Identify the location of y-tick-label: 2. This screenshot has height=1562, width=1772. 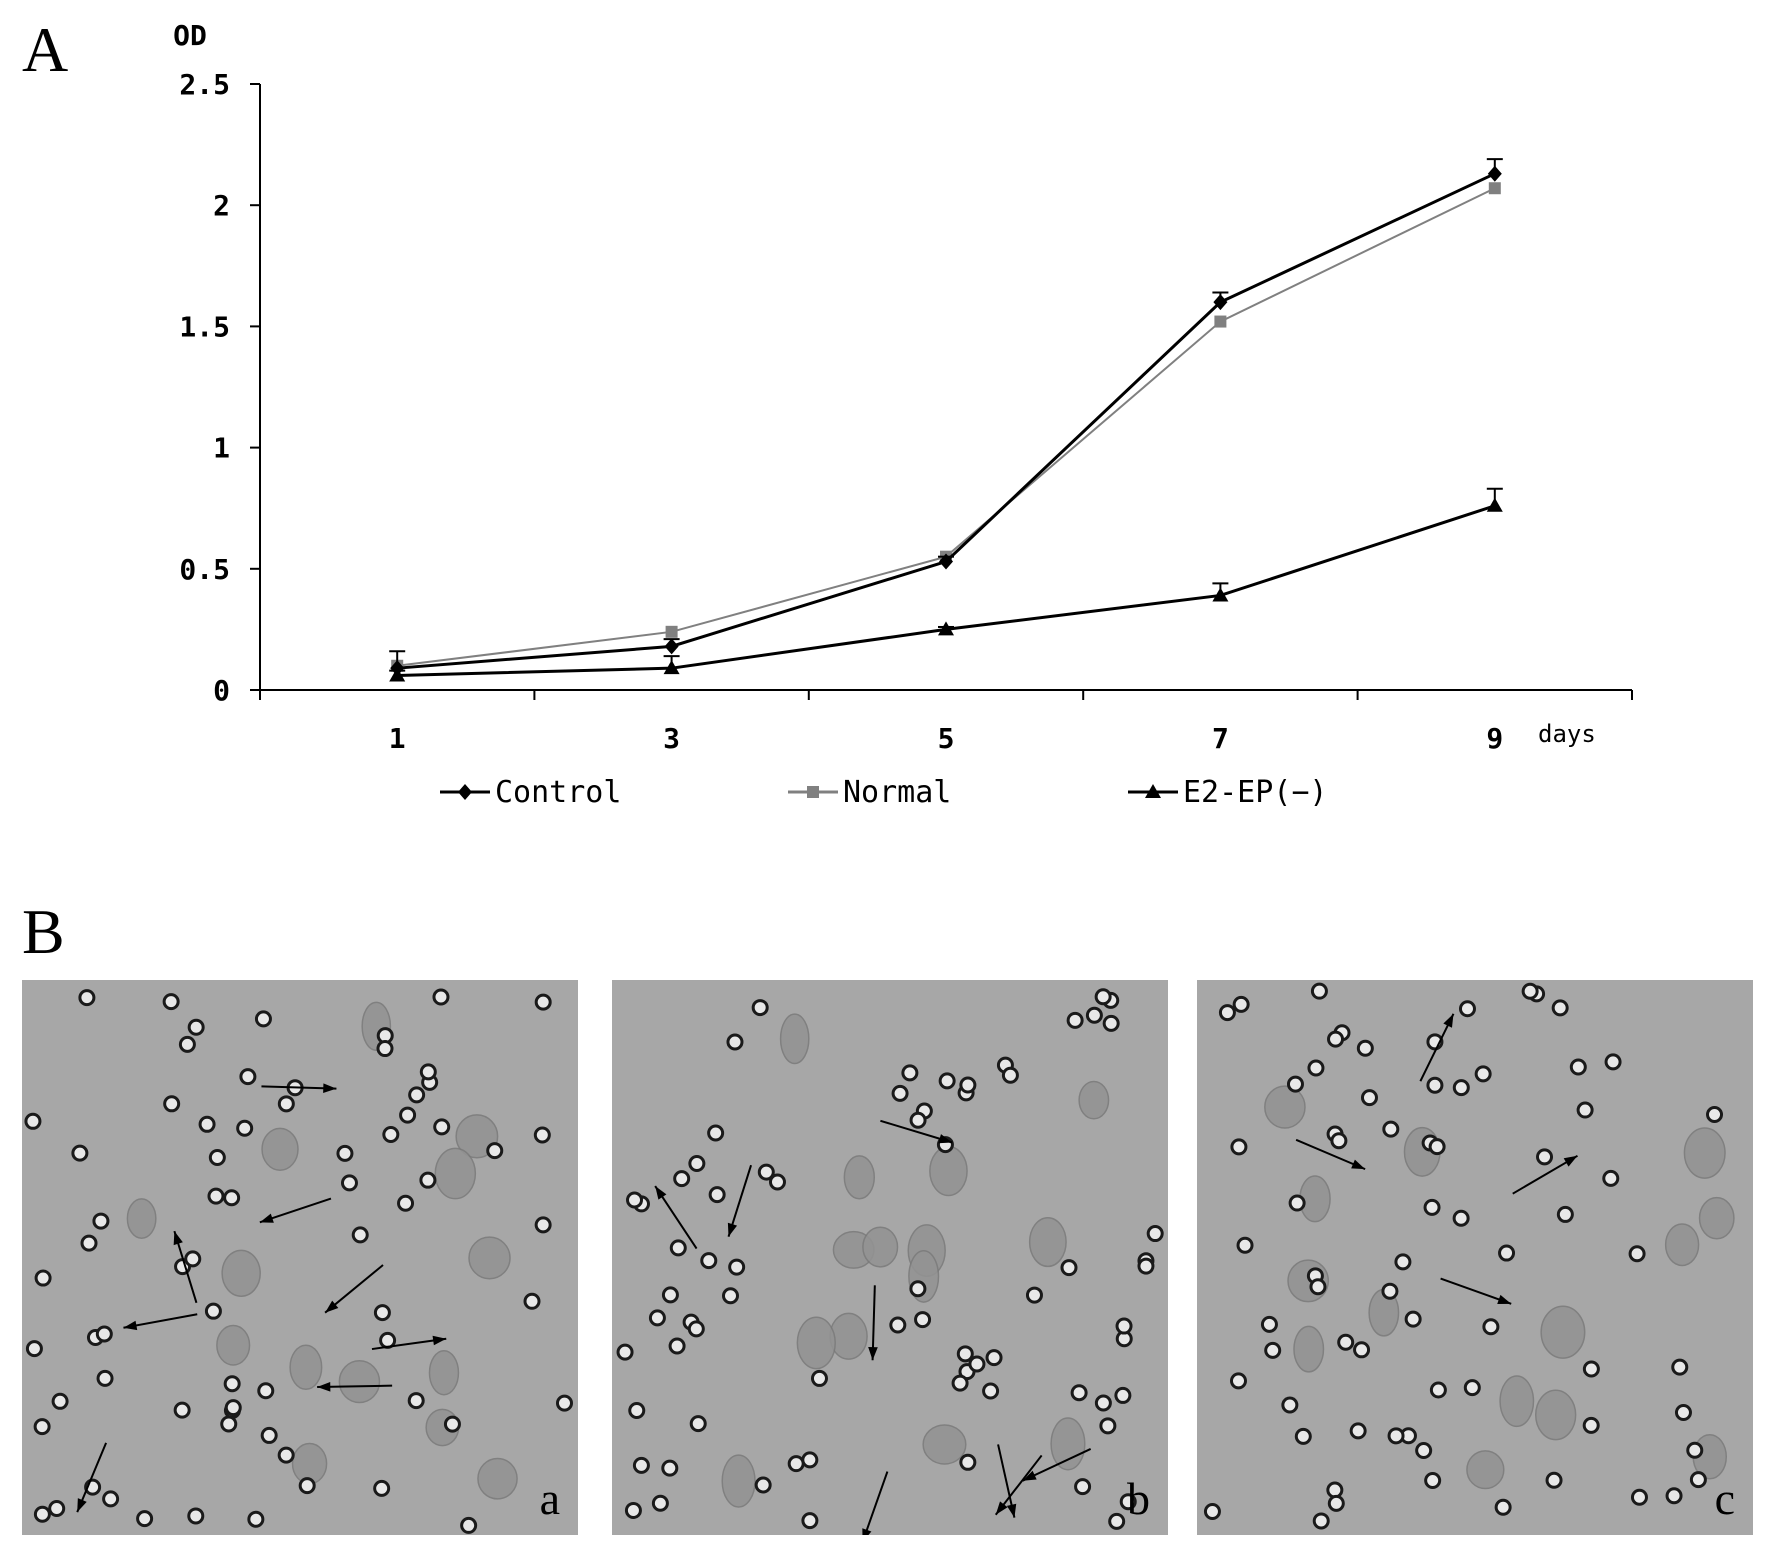
(221, 205).